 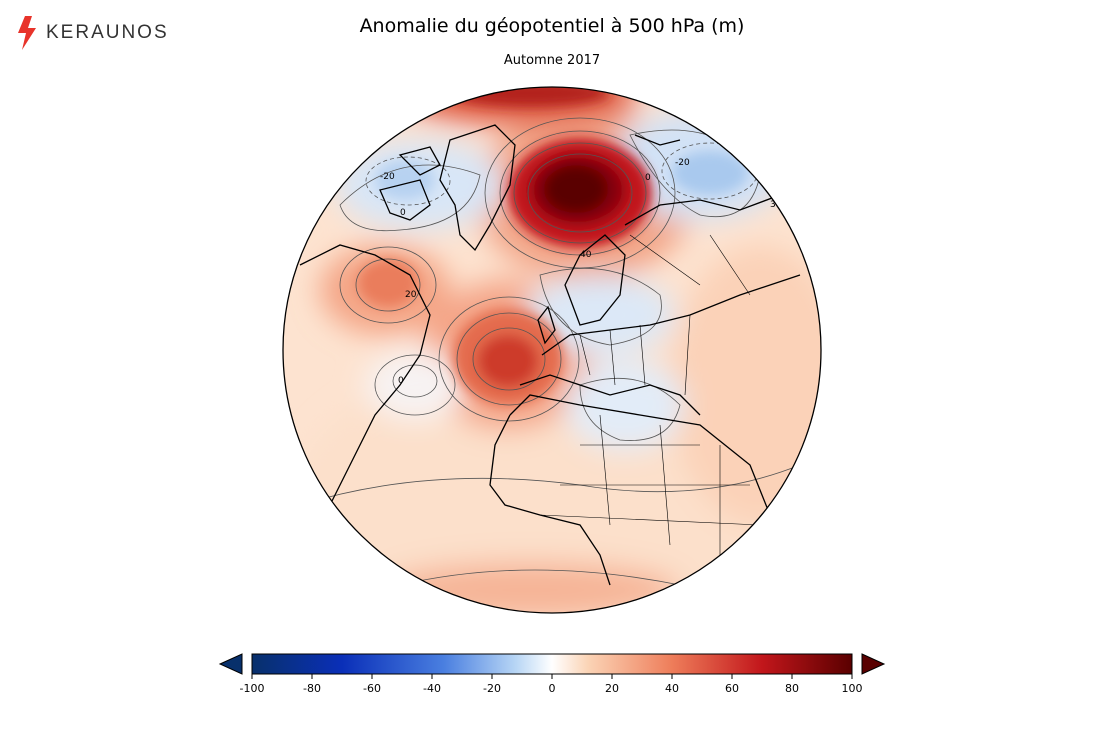 I want to click on colorbar-tick-label: -80, so click(x=312, y=688).